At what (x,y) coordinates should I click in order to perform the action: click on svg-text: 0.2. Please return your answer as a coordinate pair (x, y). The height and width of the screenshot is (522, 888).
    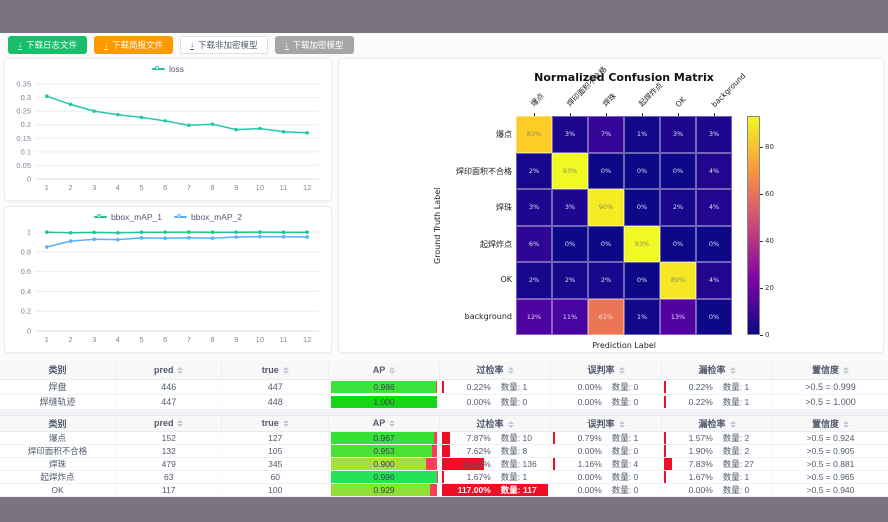
    Looking at the image, I should click on (26, 124).